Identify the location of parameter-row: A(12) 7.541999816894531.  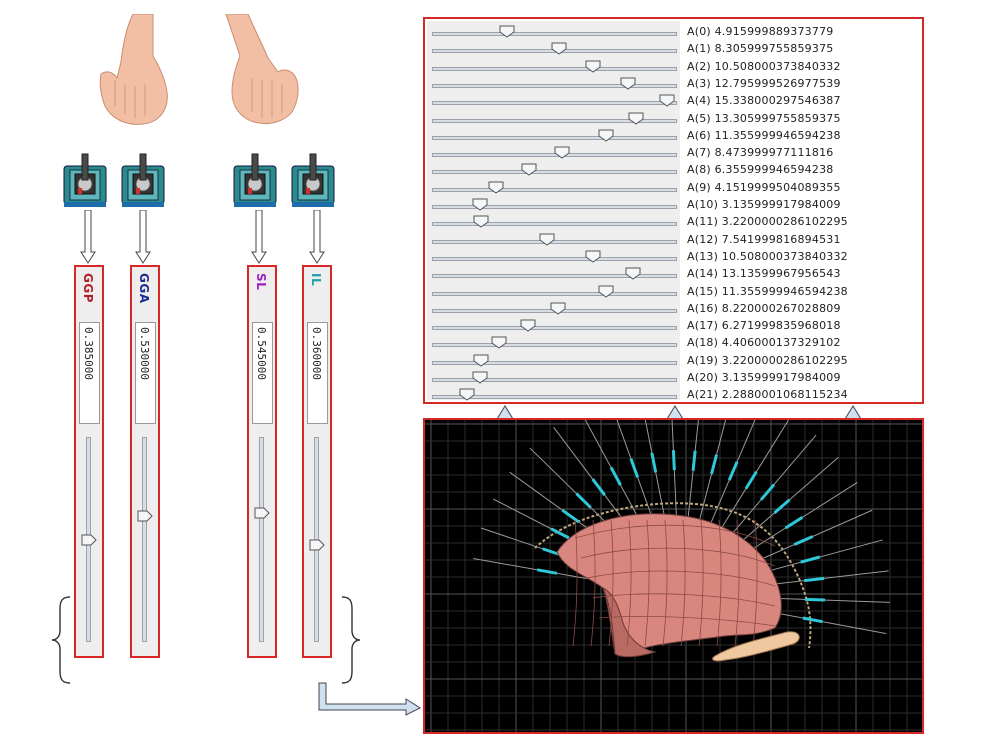
(672, 240).